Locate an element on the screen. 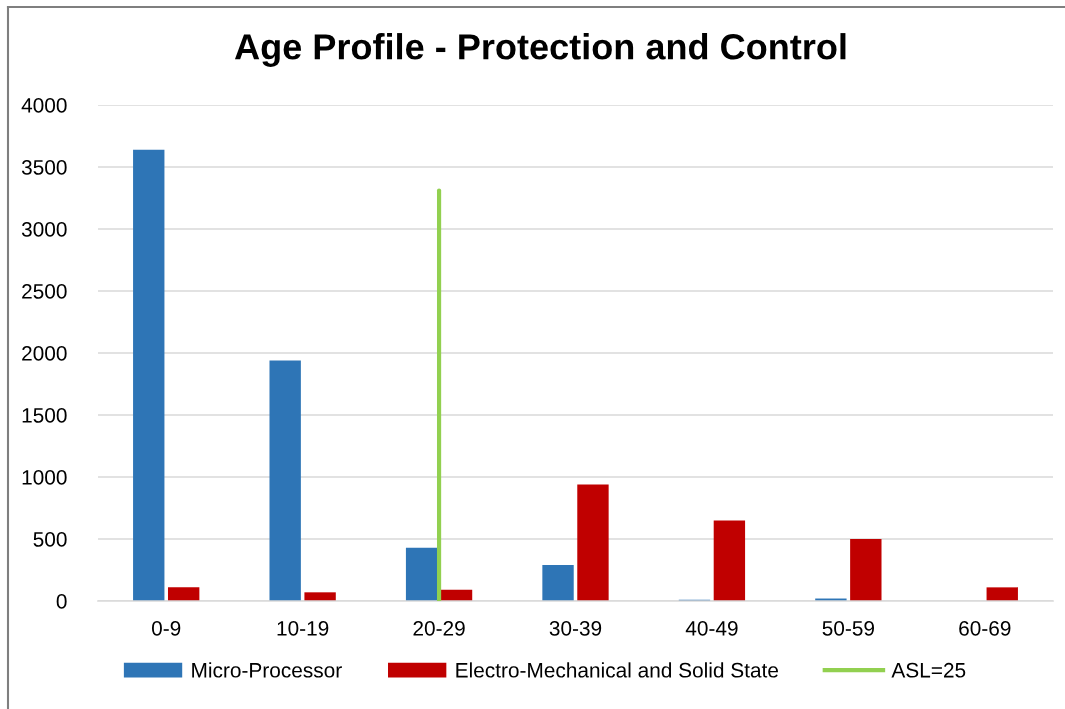 This screenshot has width=1065, height=709. y-tick-label: 2000 is located at coordinates (44, 353).